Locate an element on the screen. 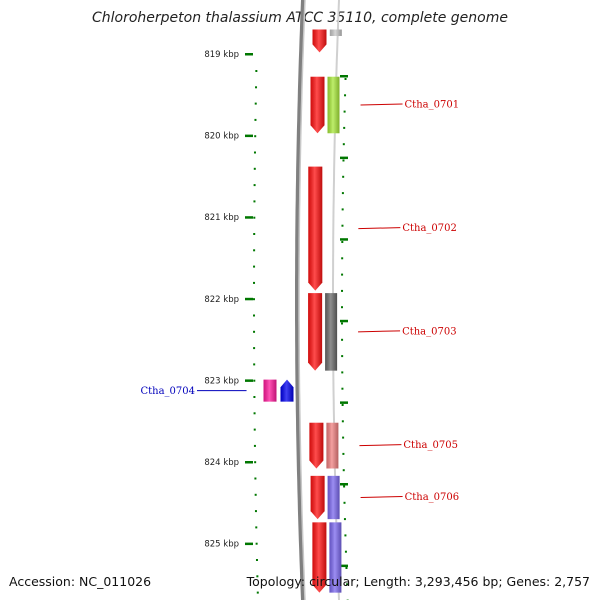 This screenshot has width=600, height=600. ctha_0703-cds-arrow-shade is located at coordinates (315, 332).